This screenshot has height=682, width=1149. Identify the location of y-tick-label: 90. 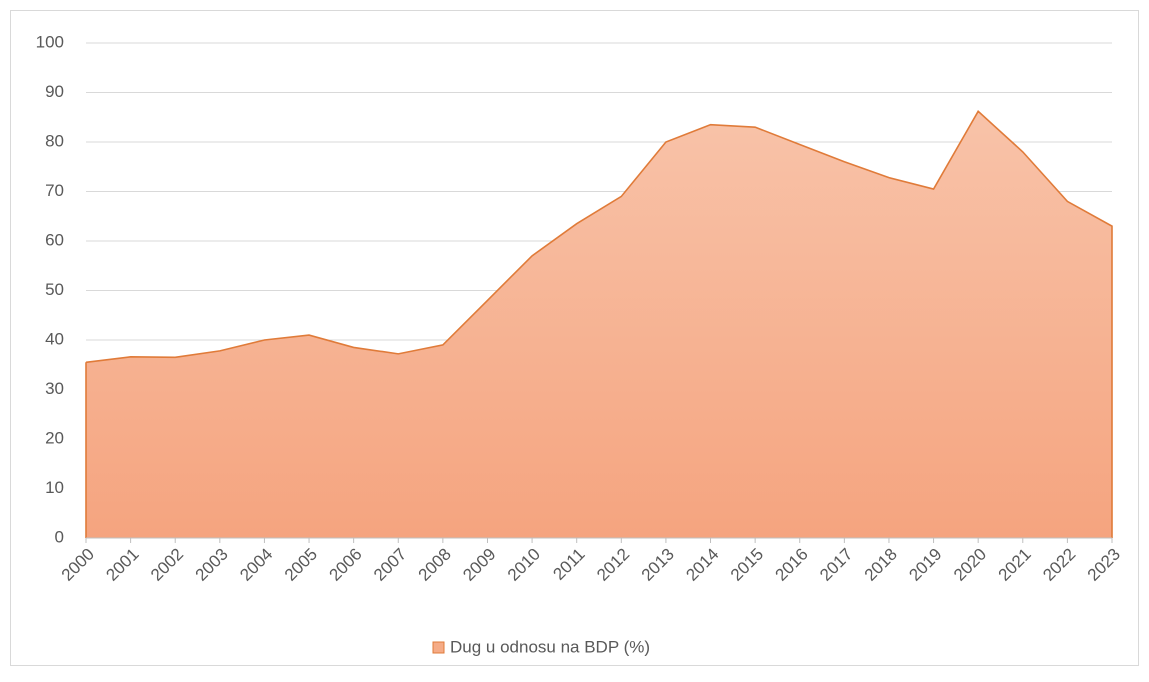
(54, 91).